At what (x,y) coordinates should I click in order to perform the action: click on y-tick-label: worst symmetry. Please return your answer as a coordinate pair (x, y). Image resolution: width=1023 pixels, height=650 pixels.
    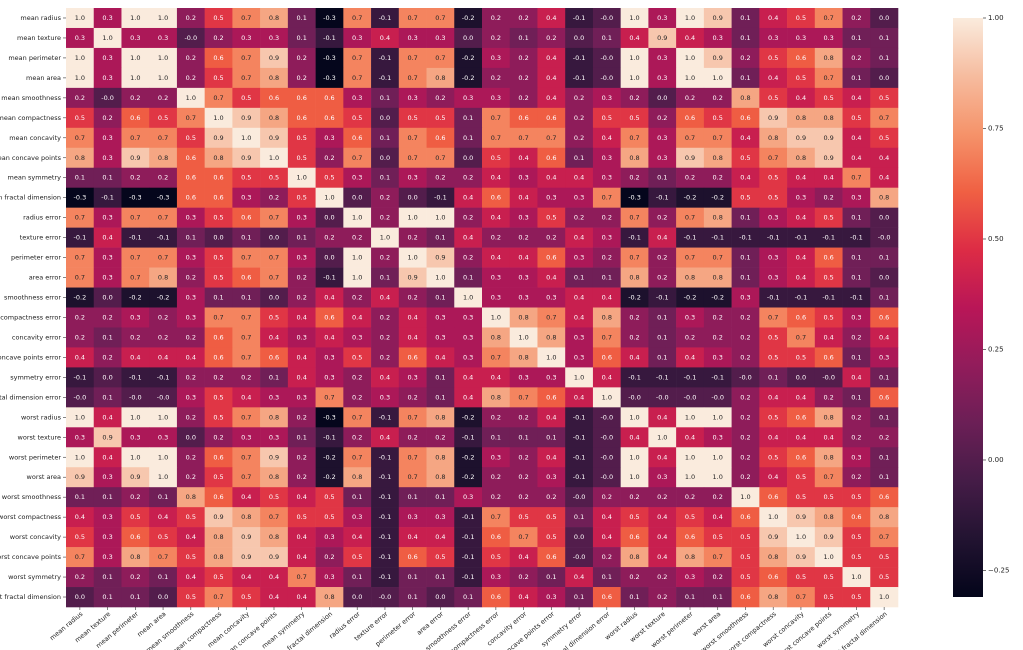
    Looking at the image, I should click on (34, 577).